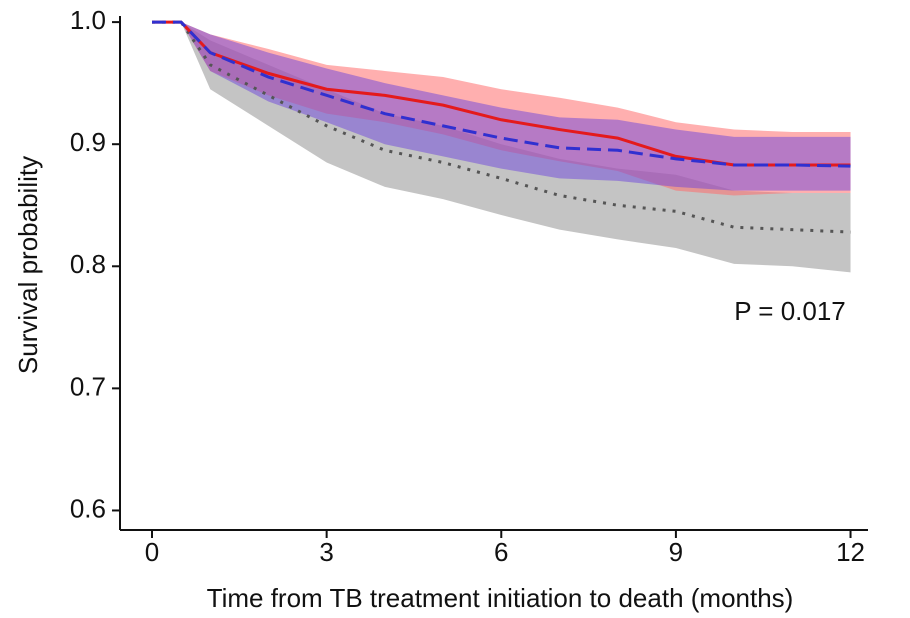  I want to click on x-tick-label: 9, so click(676, 552).